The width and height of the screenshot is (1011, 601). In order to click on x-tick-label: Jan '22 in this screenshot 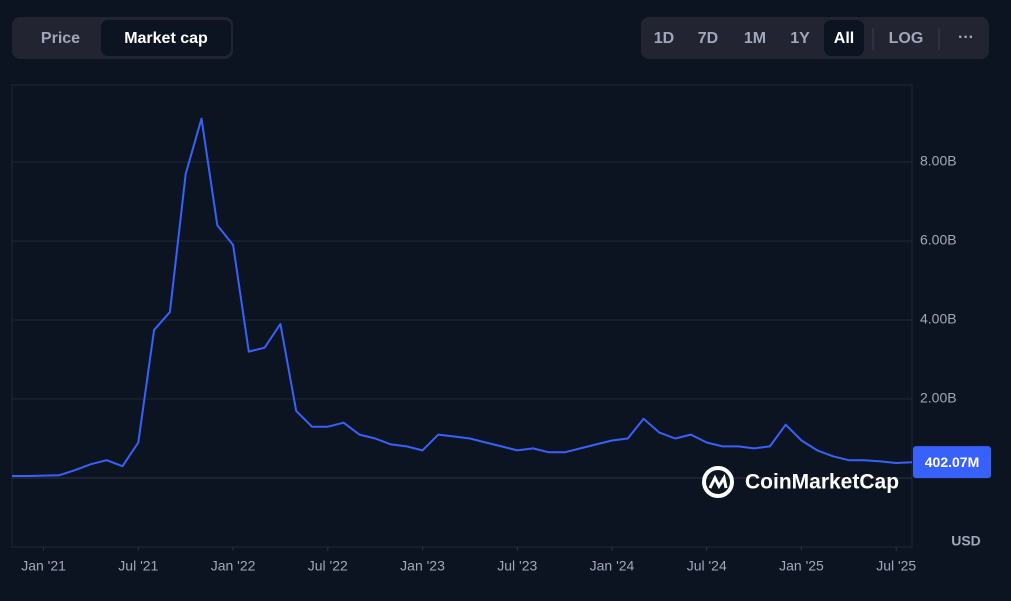, I will do `click(233, 566)`.